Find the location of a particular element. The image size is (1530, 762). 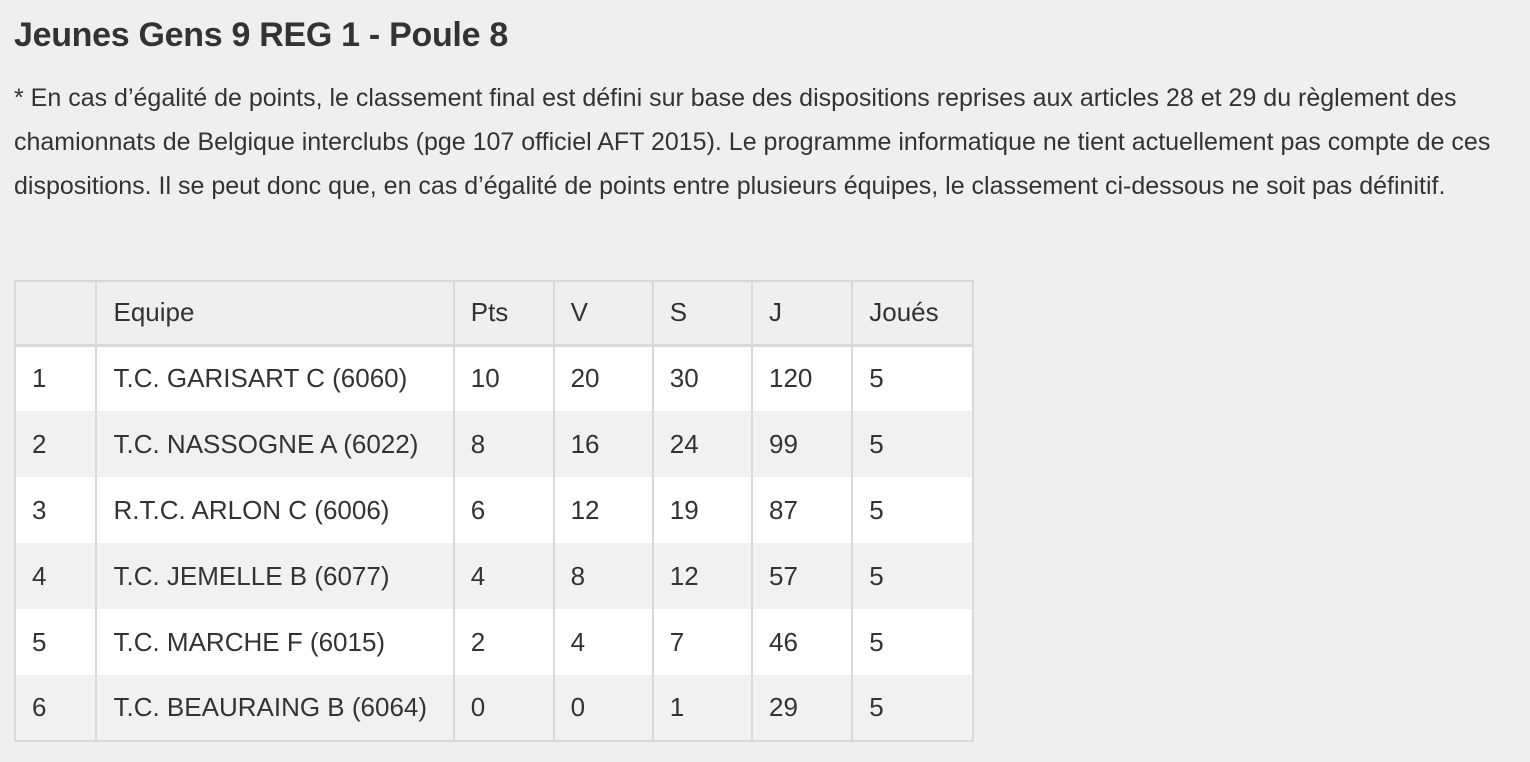

games-cell: 57 is located at coordinates (802, 576).